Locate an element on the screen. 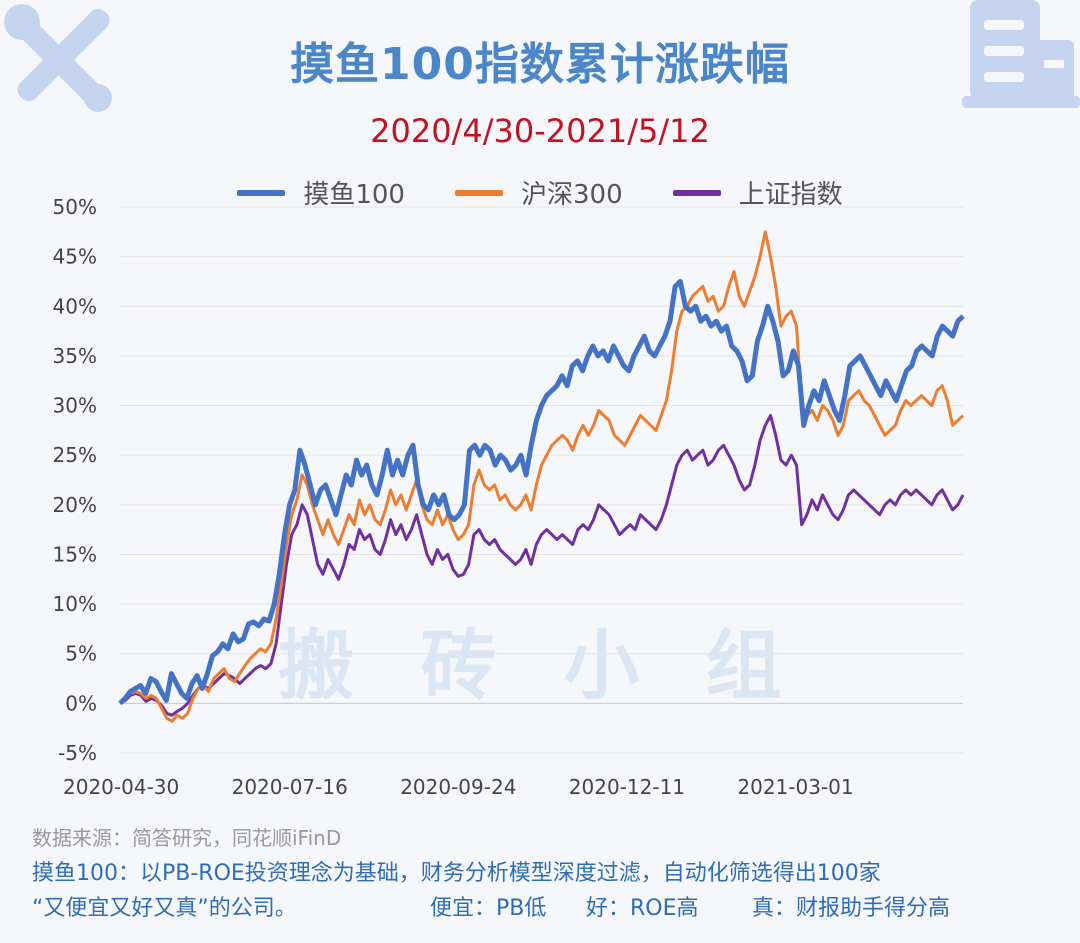 The height and width of the screenshot is (943, 1080). building-icon is located at coordinates (1021, 54).